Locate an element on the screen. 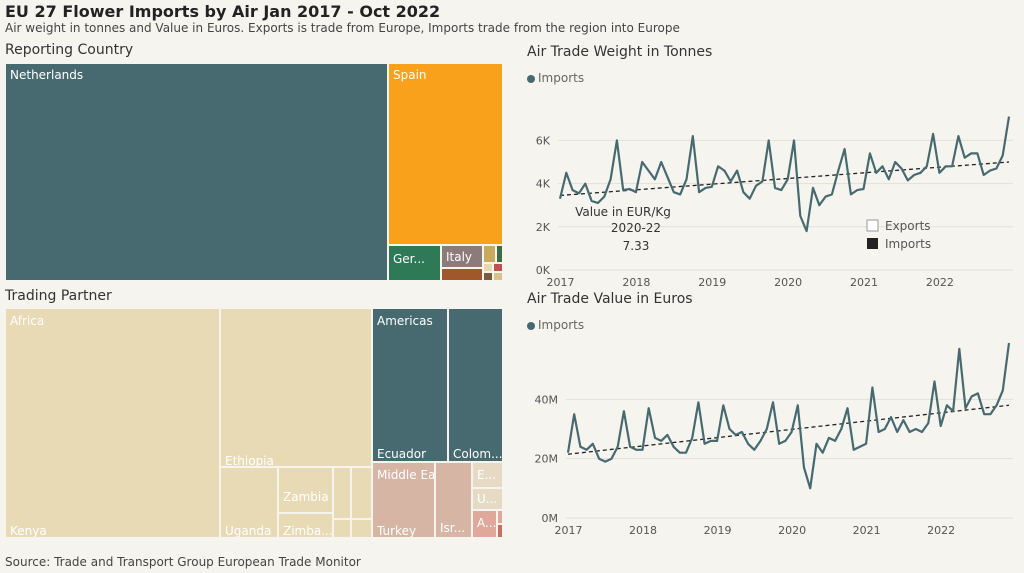 This screenshot has height=573, width=1024. weight-series-line is located at coordinates (784, 174).